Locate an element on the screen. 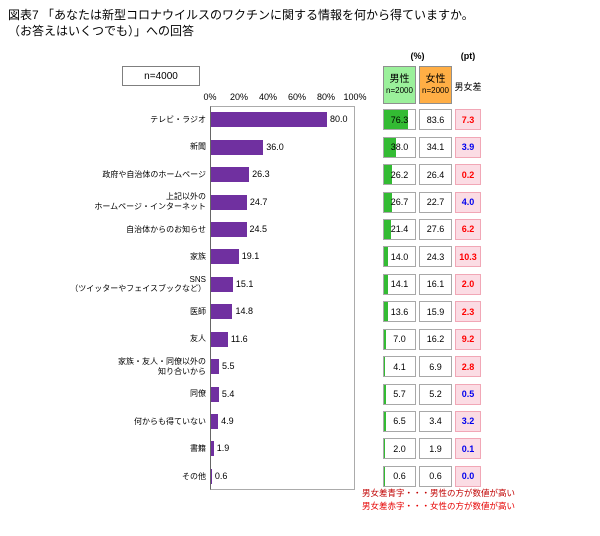 The image size is (600, 536). category-label: その他 is located at coordinates (117, 476).